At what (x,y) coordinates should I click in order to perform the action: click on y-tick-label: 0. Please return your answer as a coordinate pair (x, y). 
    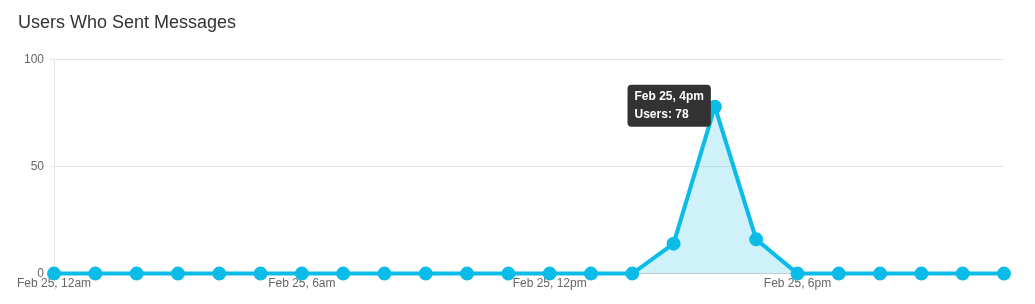
    Looking at the image, I should click on (41, 272).